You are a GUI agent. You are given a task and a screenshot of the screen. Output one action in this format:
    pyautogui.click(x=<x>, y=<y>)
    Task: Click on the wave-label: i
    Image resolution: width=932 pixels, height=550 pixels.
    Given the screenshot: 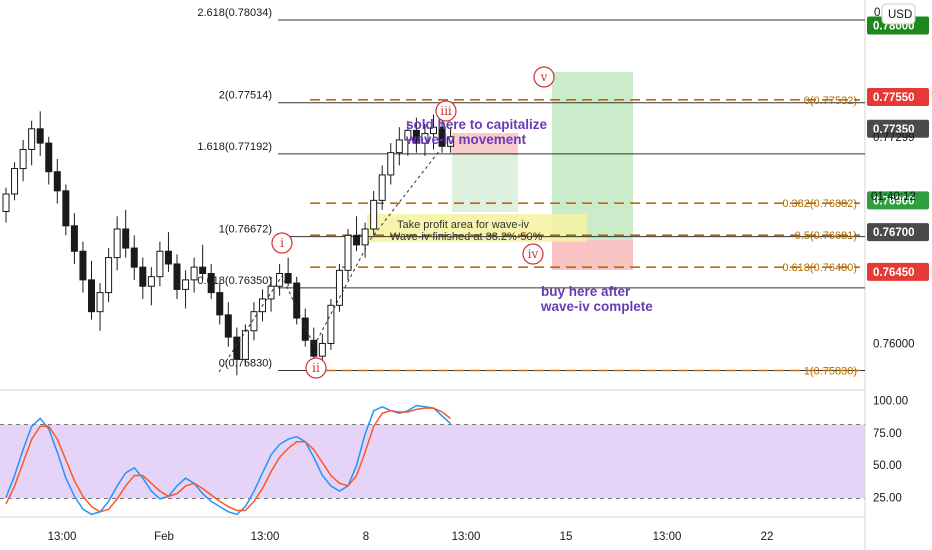 What is the action you would take?
    pyautogui.click(x=282, y=243)
    